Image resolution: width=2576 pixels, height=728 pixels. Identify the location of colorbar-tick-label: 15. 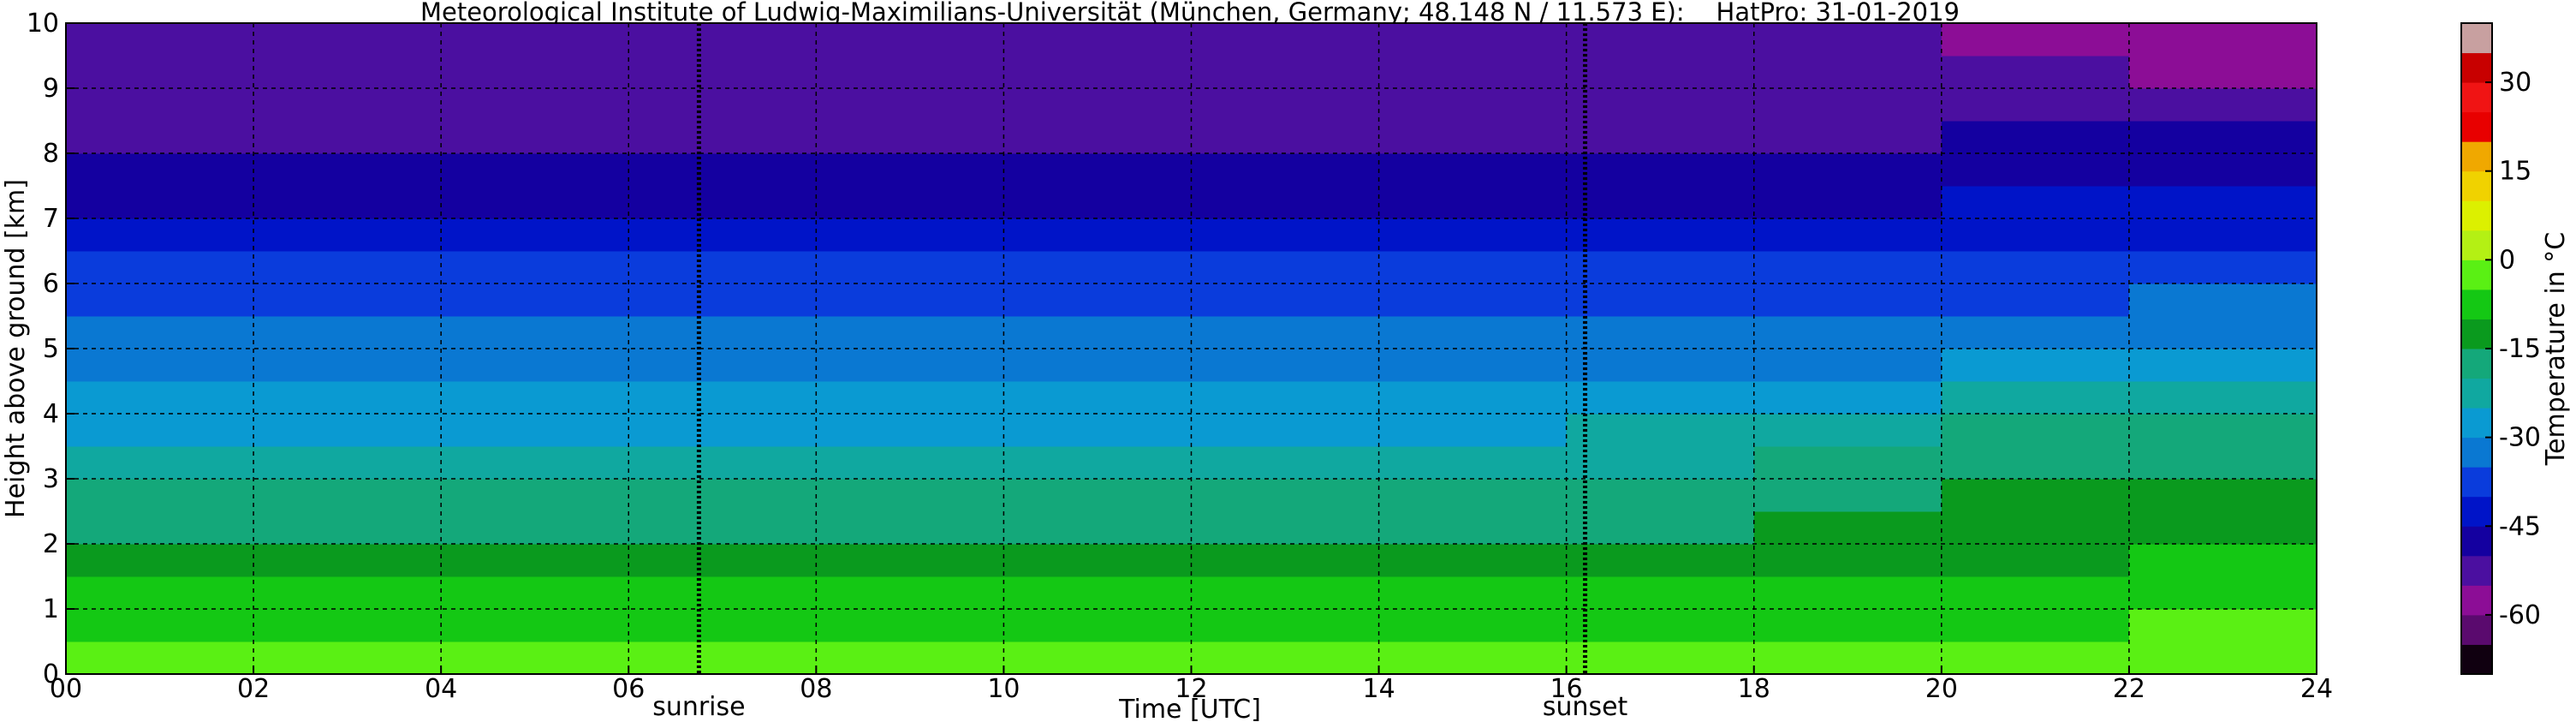
(2515, 172).